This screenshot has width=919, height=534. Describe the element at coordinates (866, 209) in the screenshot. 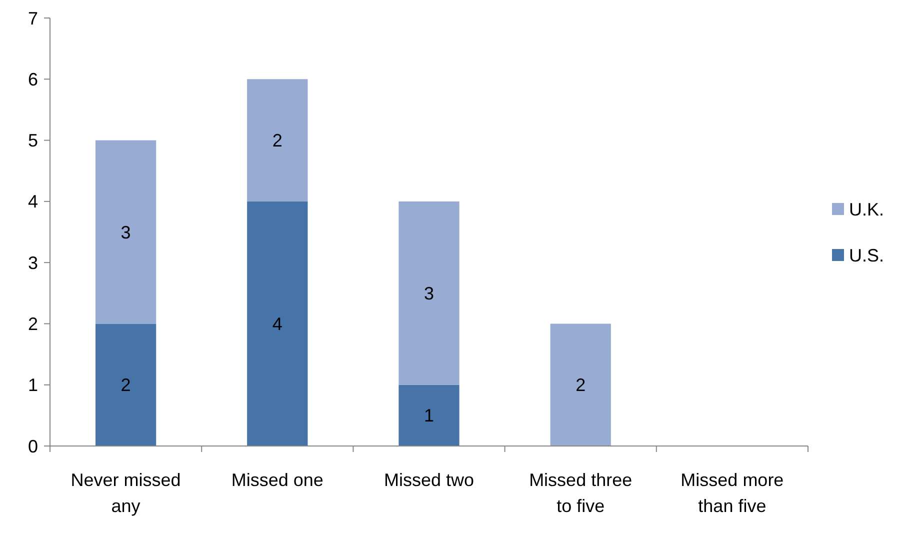

I see `legend-label: U.K.` at that location.